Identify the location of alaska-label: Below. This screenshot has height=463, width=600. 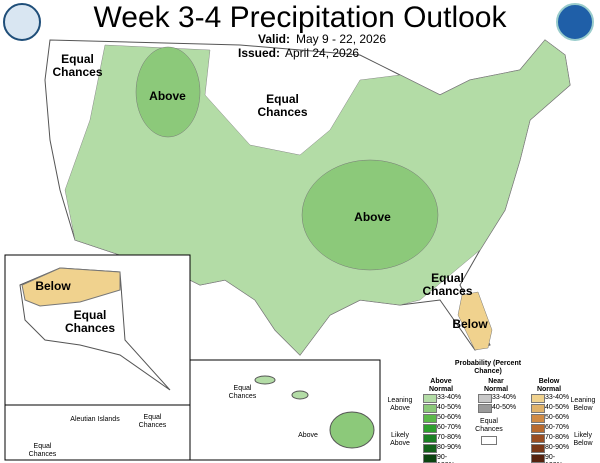
(53, 286).